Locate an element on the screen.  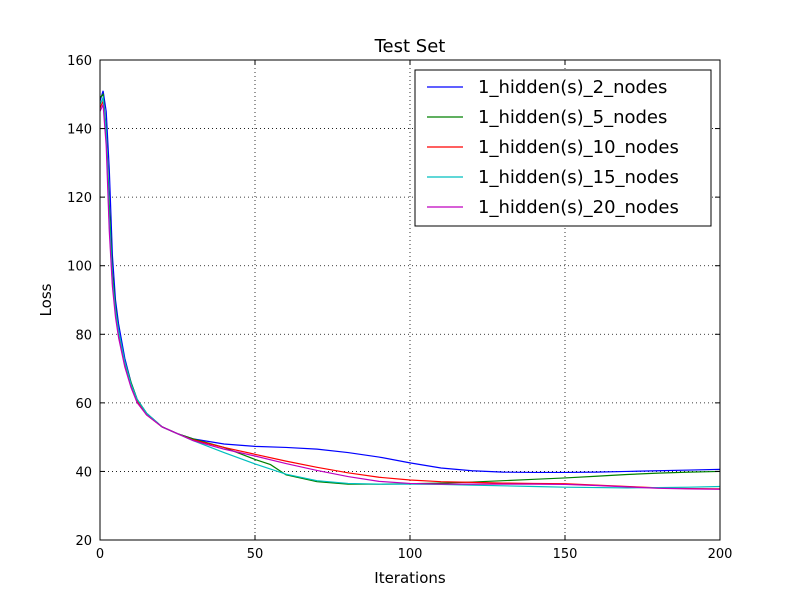
y-tick-label: 100 is located at coordinates (79, 267).